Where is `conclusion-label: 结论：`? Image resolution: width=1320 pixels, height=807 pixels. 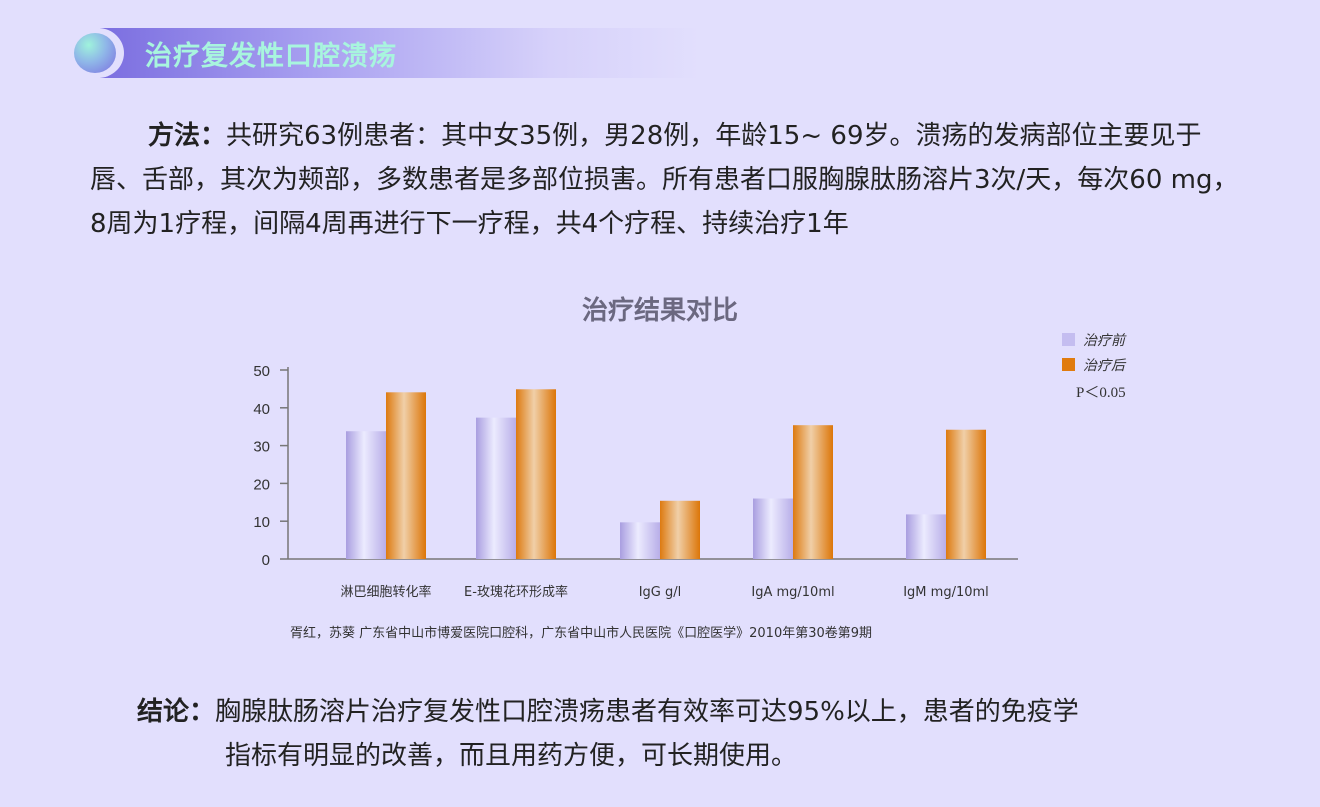 conclusion-label: 结论： is located at coordinates (176, 712).